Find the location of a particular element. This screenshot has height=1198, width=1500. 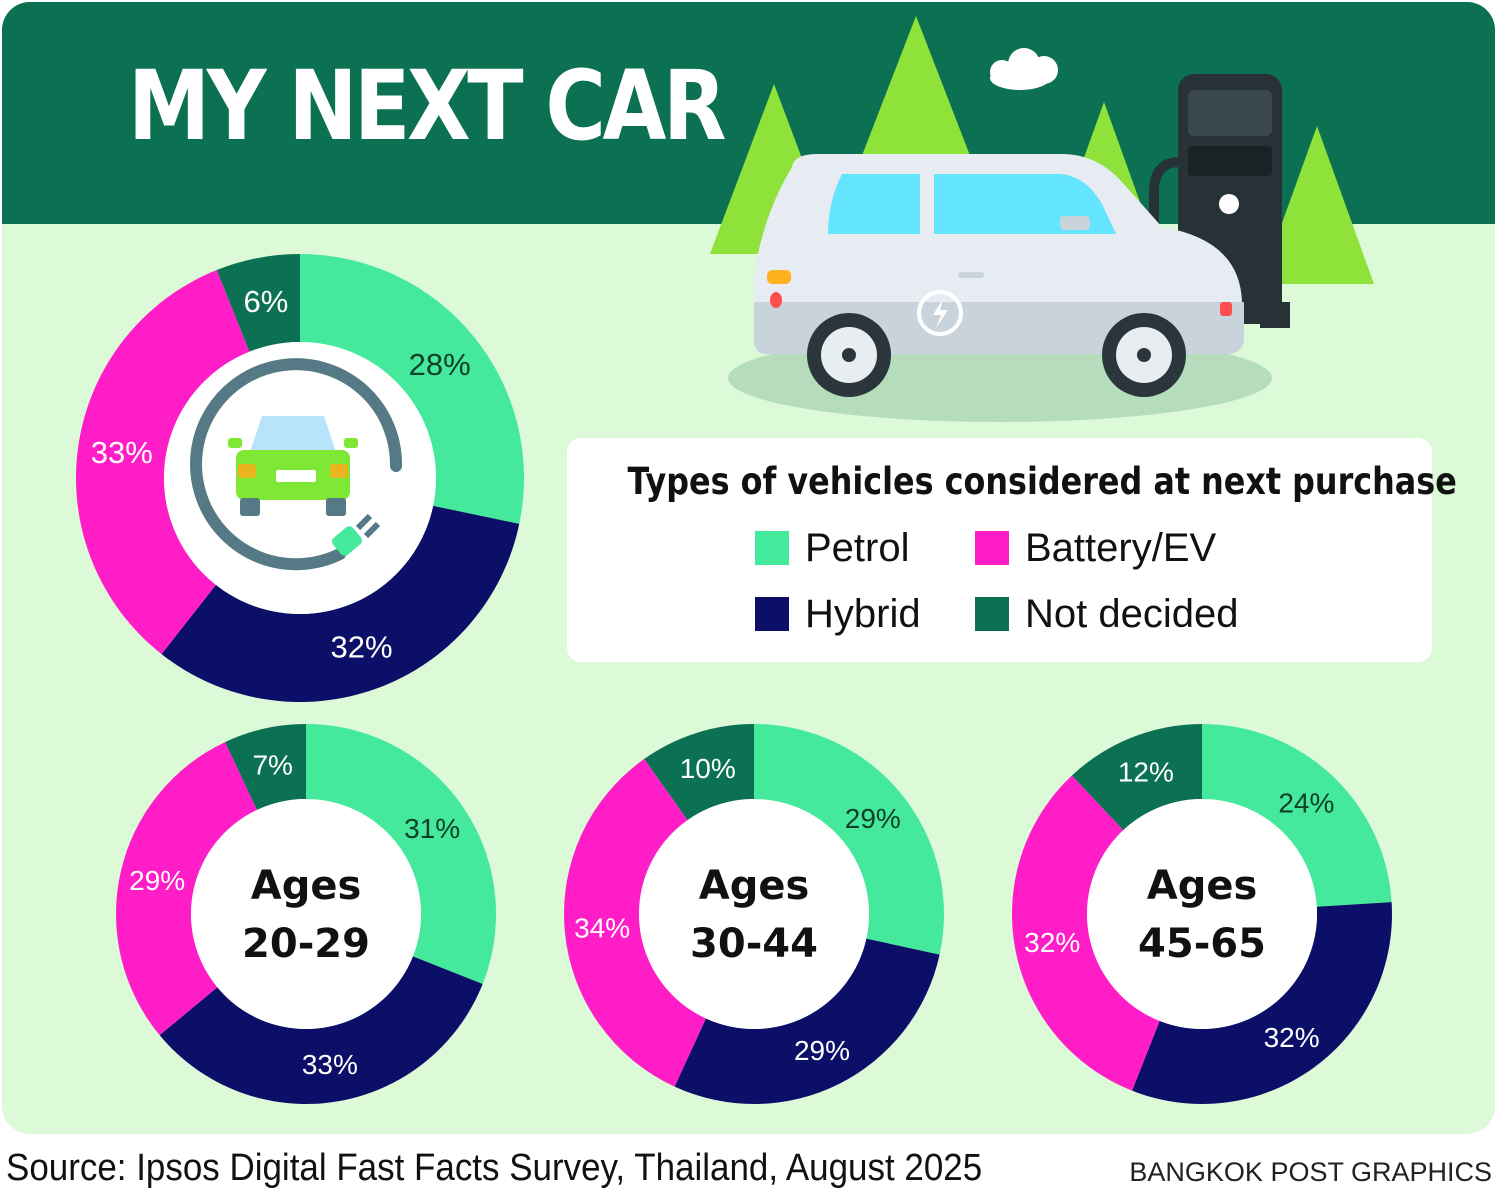

legend-item-hybrid: Hybrid is located at coordinates (838, 614).